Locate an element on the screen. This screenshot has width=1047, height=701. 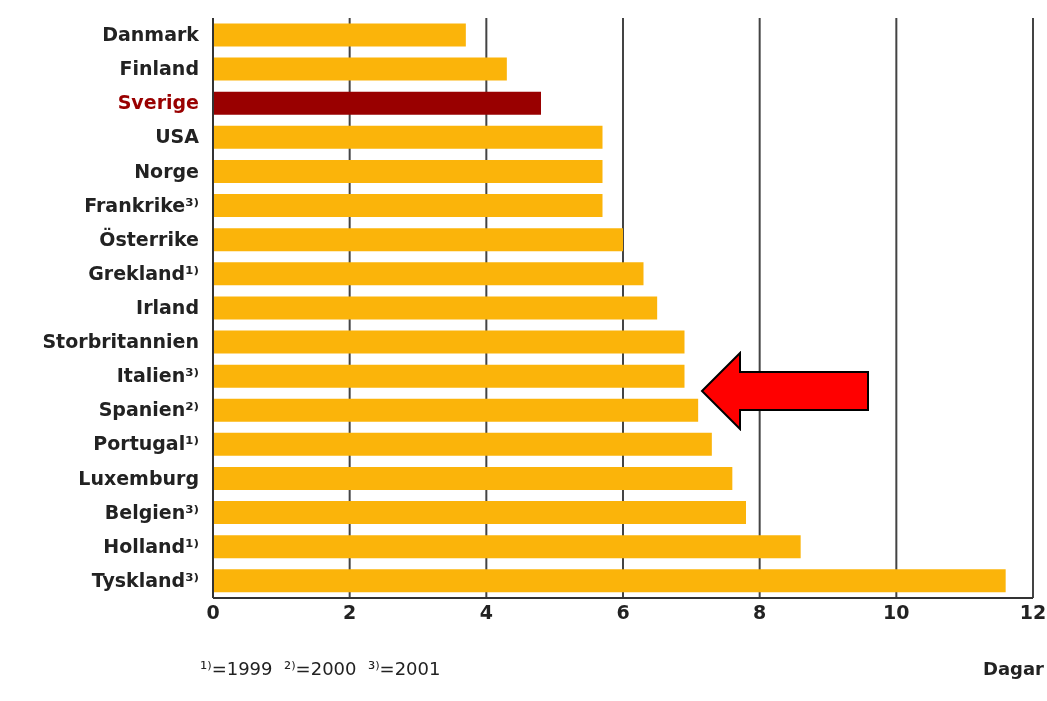
x-tick-label: 4 is located at coordinates (486, 612).